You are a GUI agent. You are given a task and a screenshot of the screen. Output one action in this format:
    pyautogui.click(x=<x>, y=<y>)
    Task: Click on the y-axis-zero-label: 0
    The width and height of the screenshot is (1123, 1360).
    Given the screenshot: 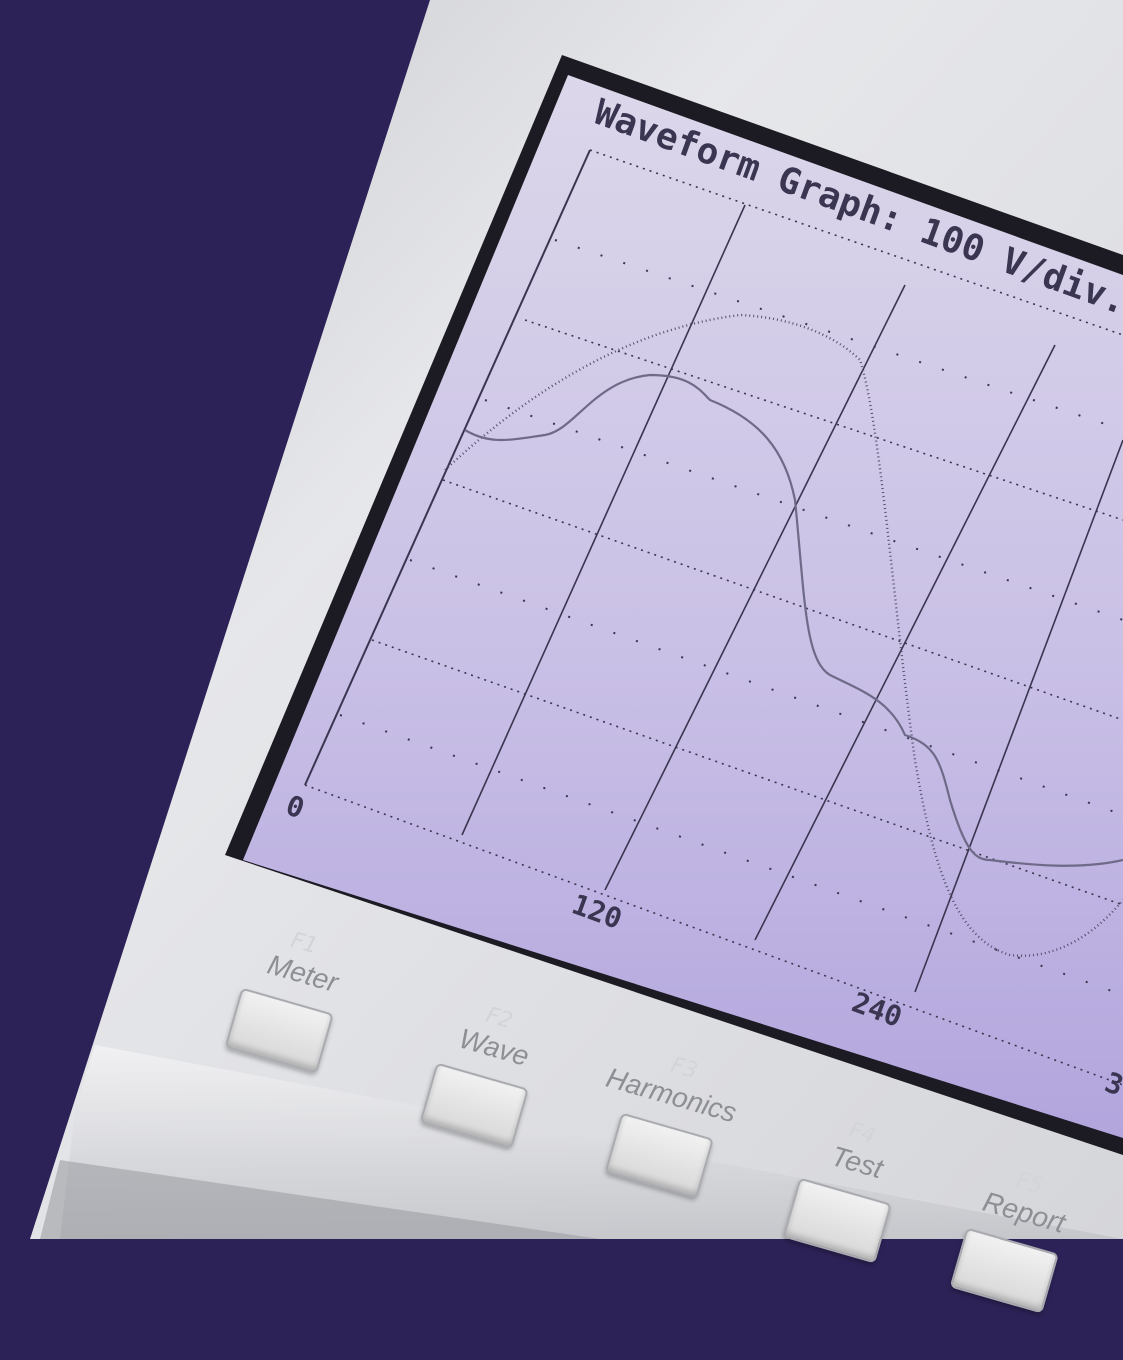 What is the action you would take?
    pyautogui.click(x=295, y=807)
    